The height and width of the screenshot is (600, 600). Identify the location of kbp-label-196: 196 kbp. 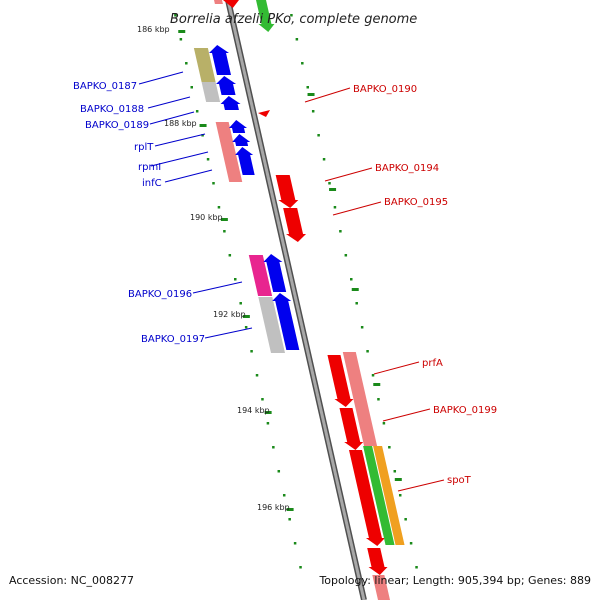
(273, 507).